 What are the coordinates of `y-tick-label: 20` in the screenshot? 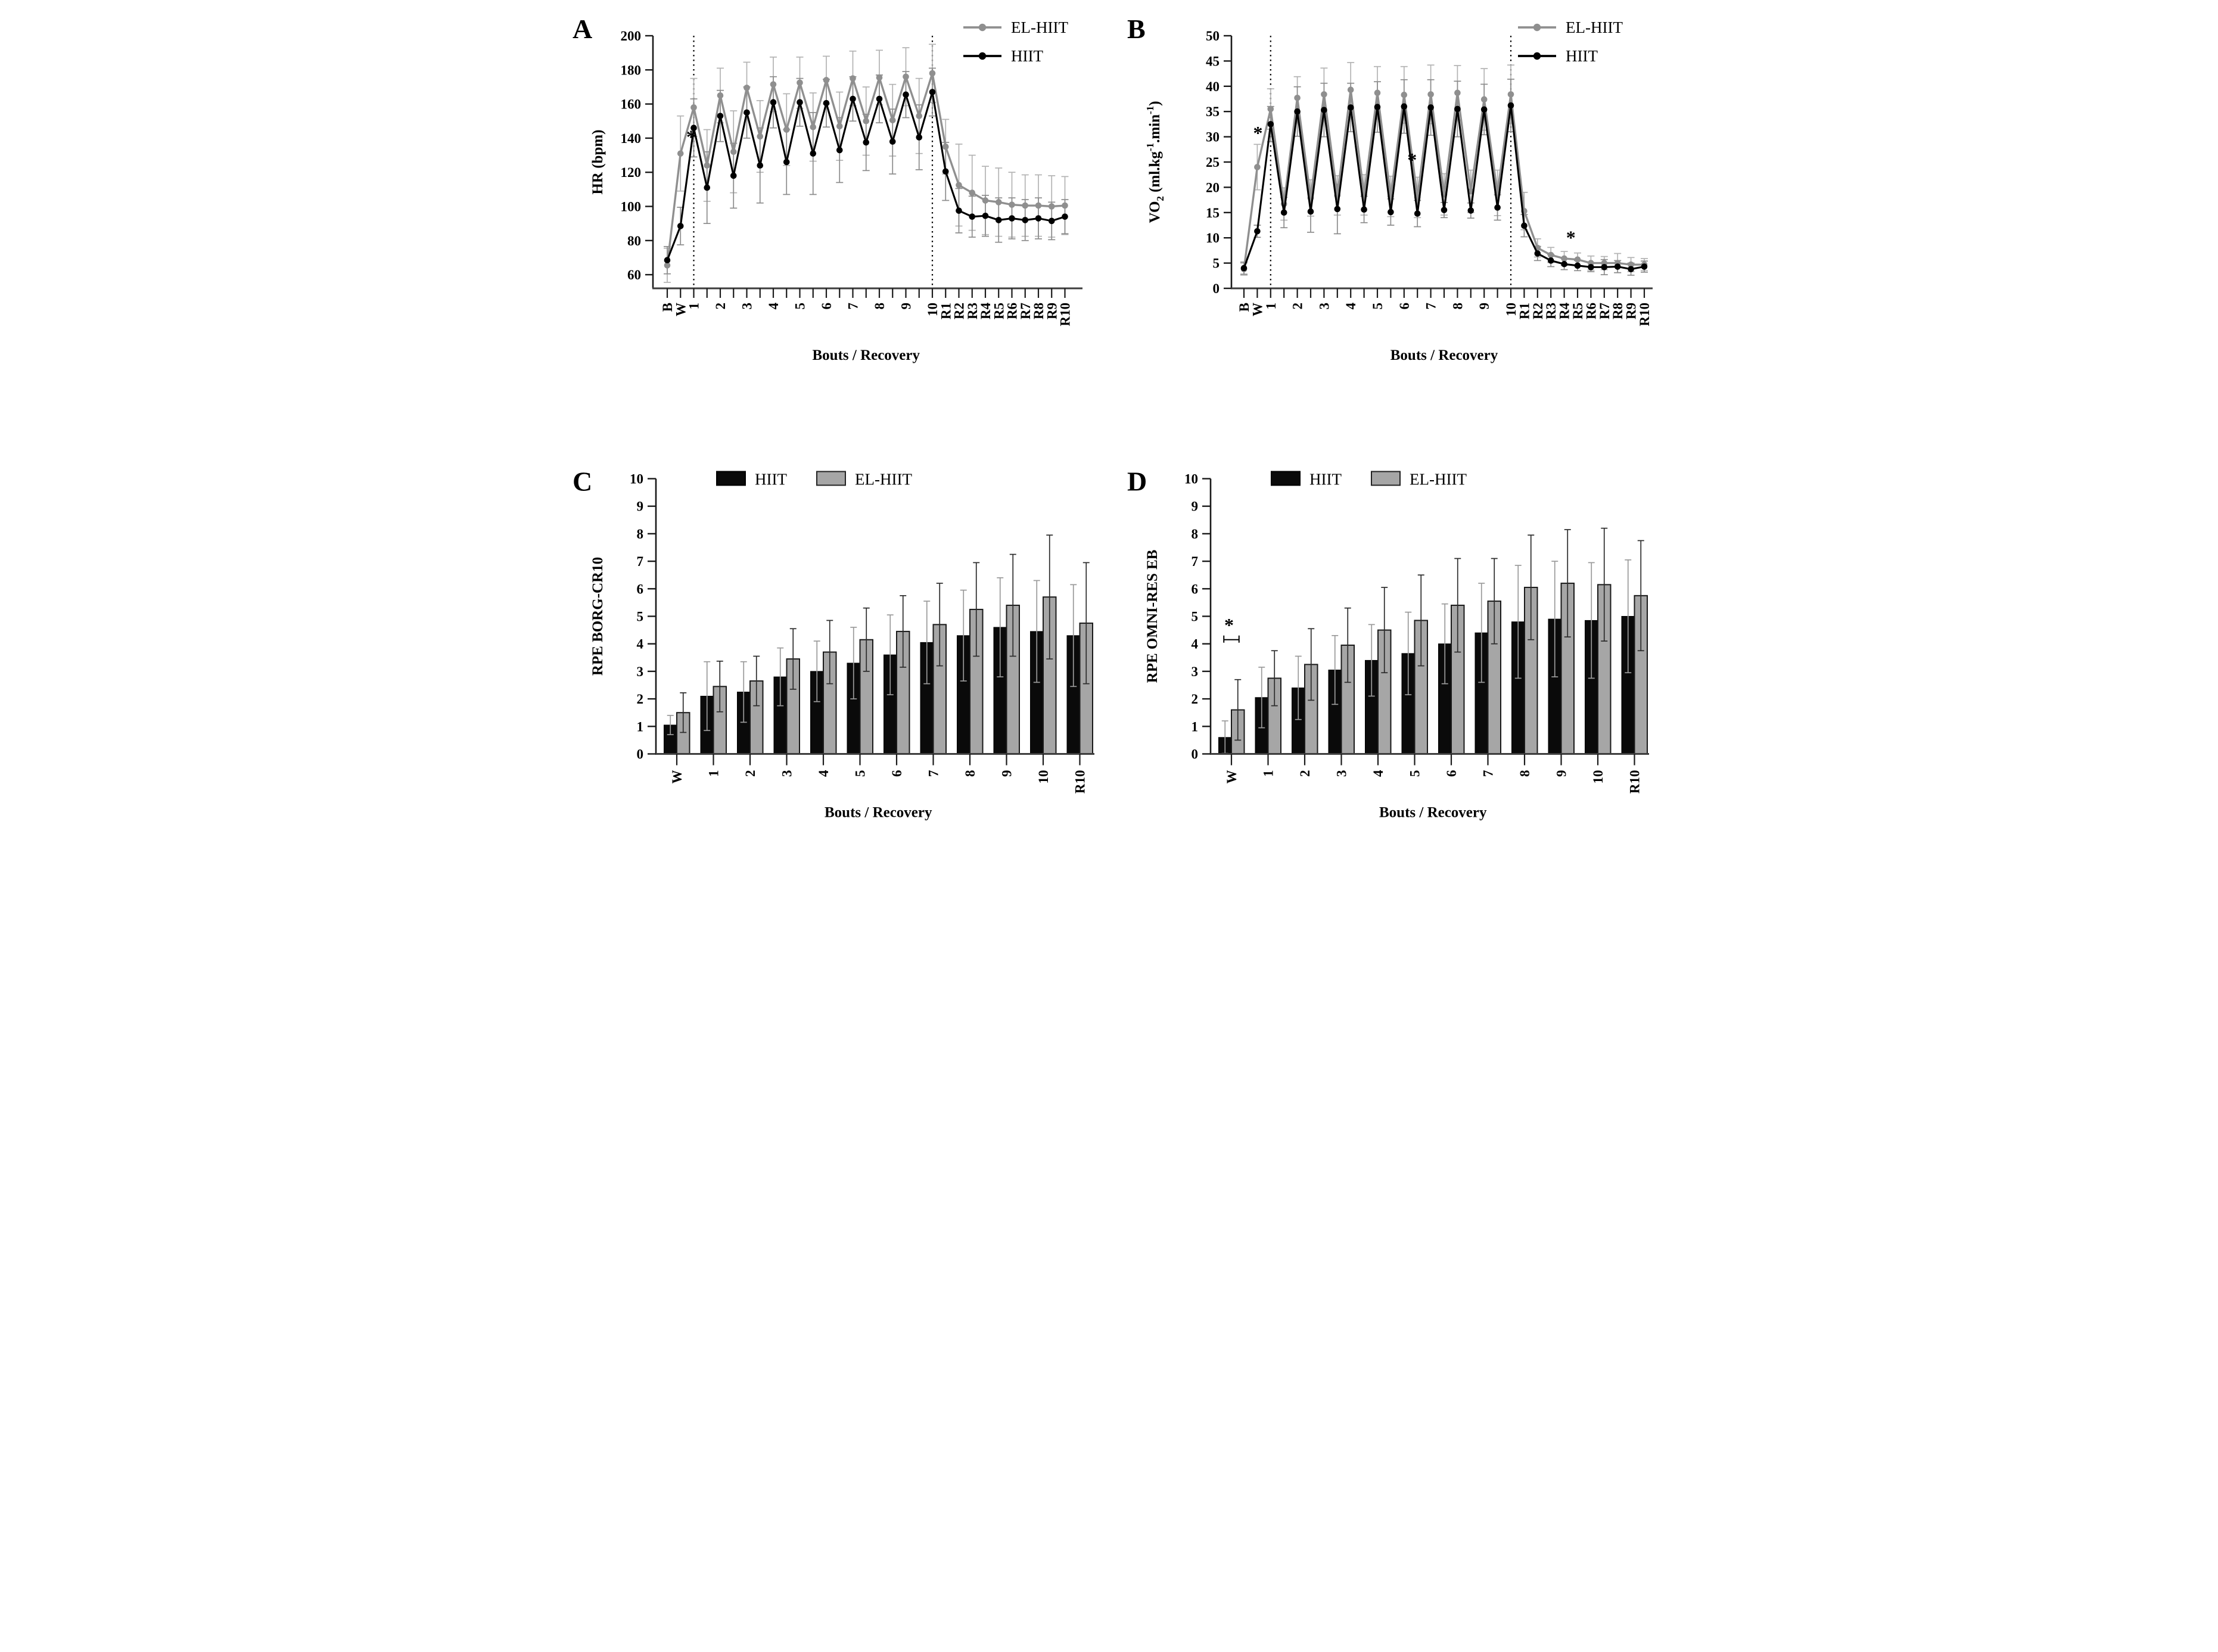 It's located at (1213, 187).